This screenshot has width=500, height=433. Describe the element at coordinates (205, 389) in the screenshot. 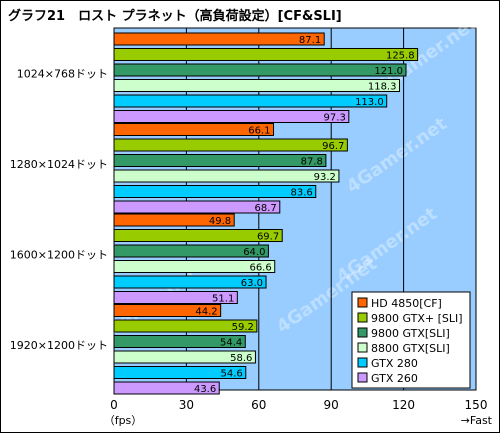

I see `bar-value-label: 43.6` at that location.